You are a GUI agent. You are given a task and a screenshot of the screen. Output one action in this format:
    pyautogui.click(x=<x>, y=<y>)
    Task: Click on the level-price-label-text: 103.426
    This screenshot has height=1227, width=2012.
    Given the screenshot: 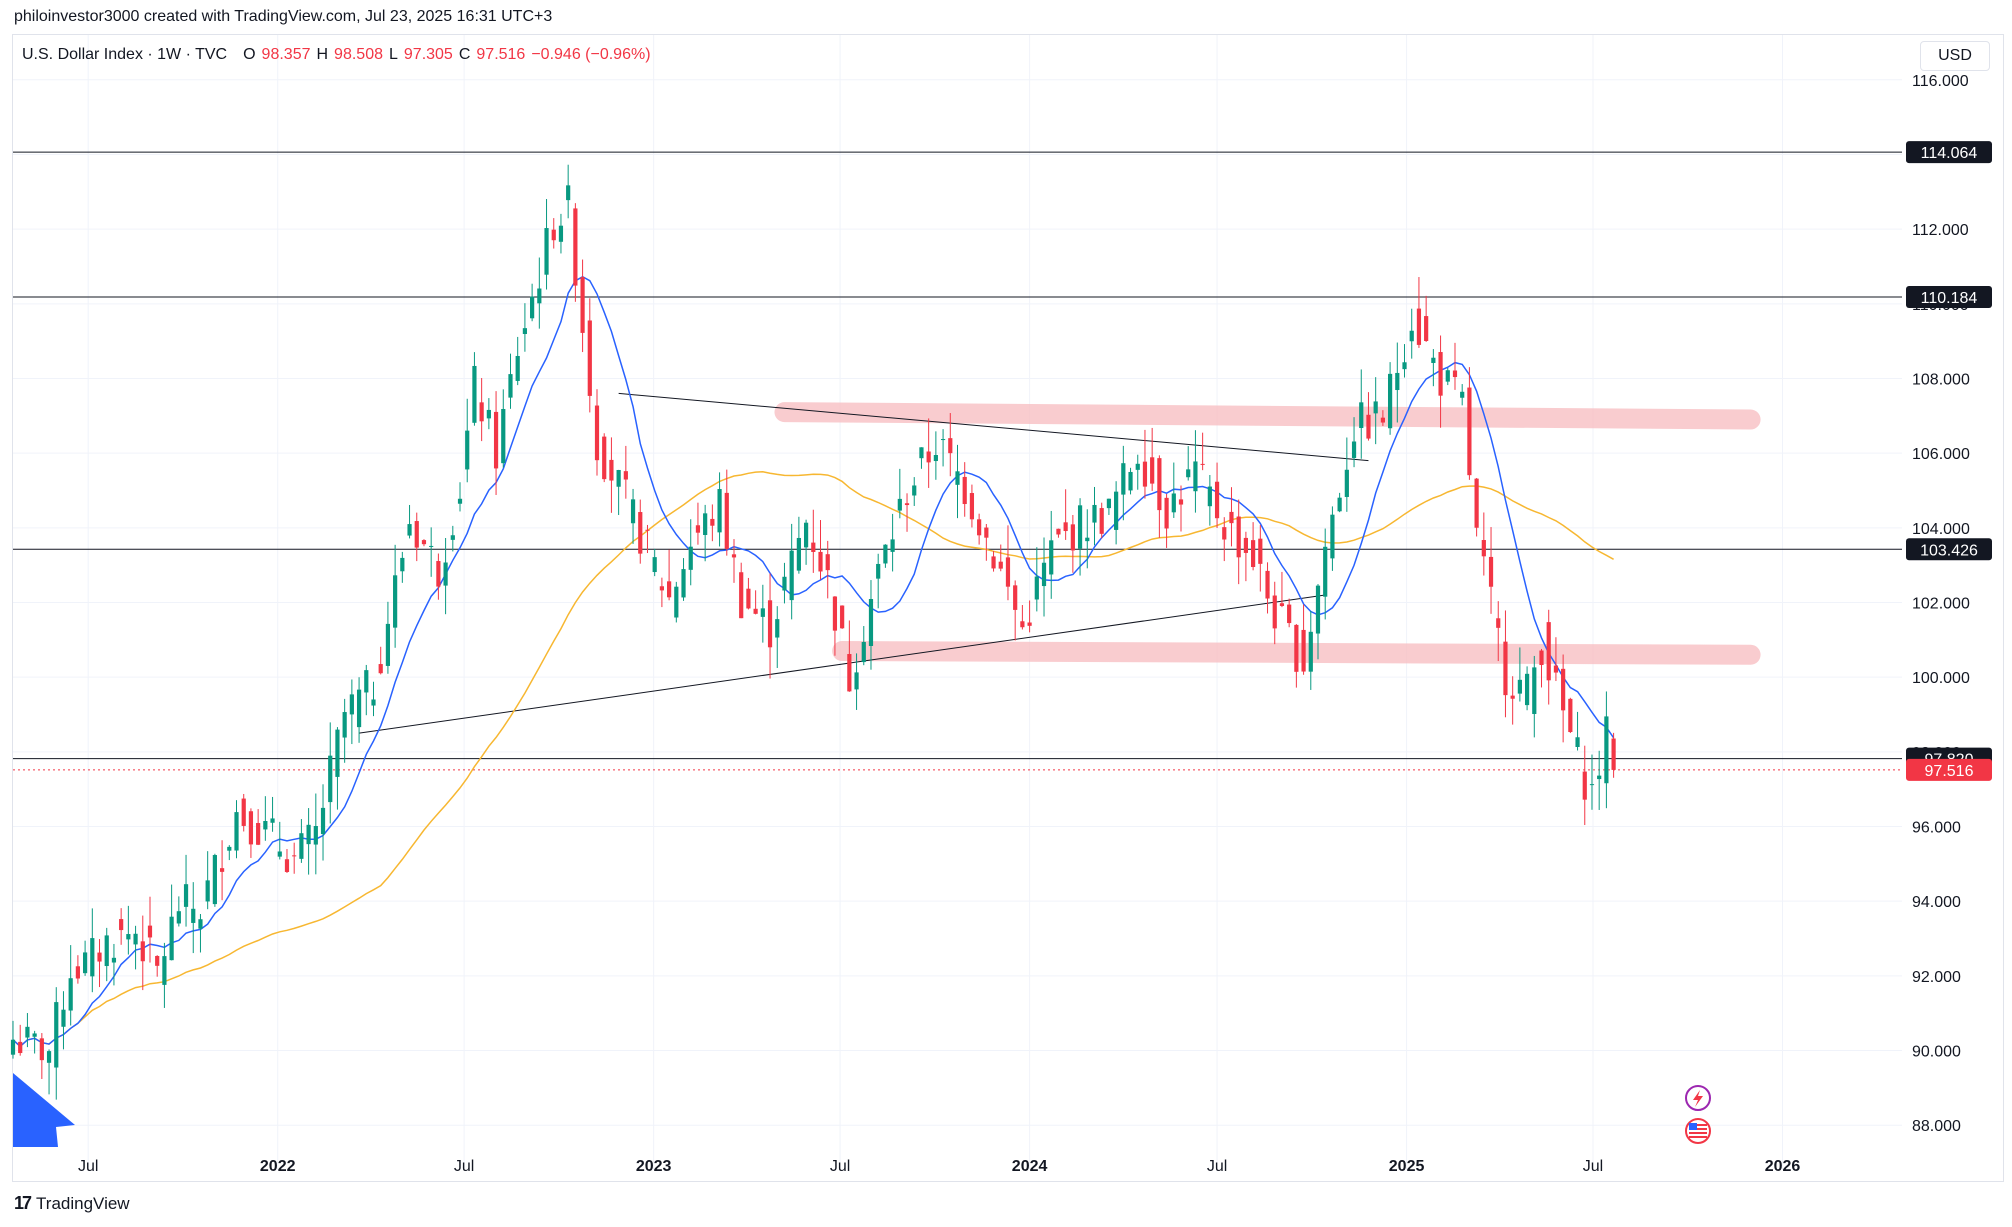 What is the action you would take?
    pyautogui.click(x=1949, y=550)
    